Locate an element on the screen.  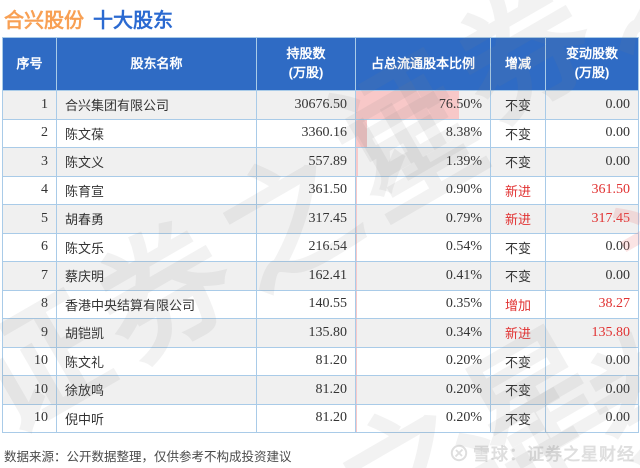
shares-held: 3360.16 is located at coordinates (306, 133).